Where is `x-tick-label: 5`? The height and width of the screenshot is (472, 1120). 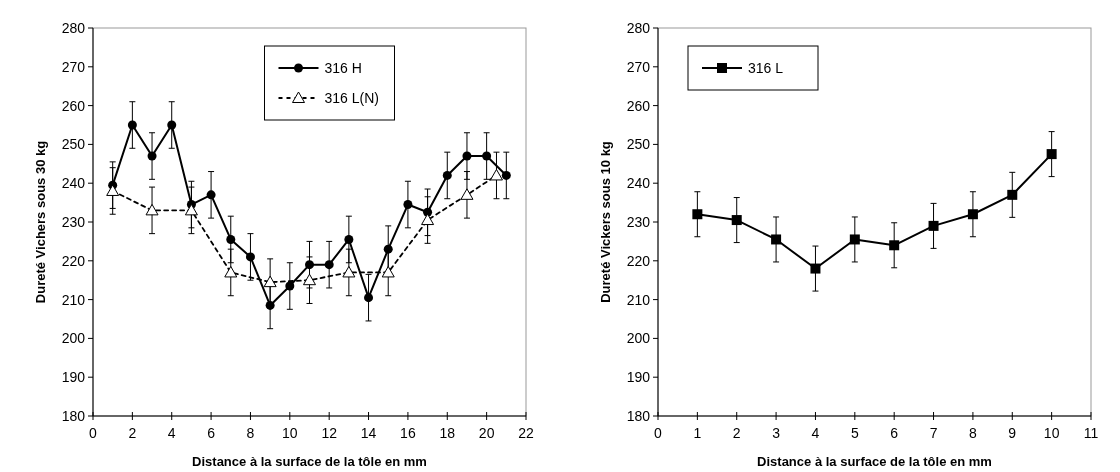
x-tick-label: 5 is located at coordinates (854, 433).